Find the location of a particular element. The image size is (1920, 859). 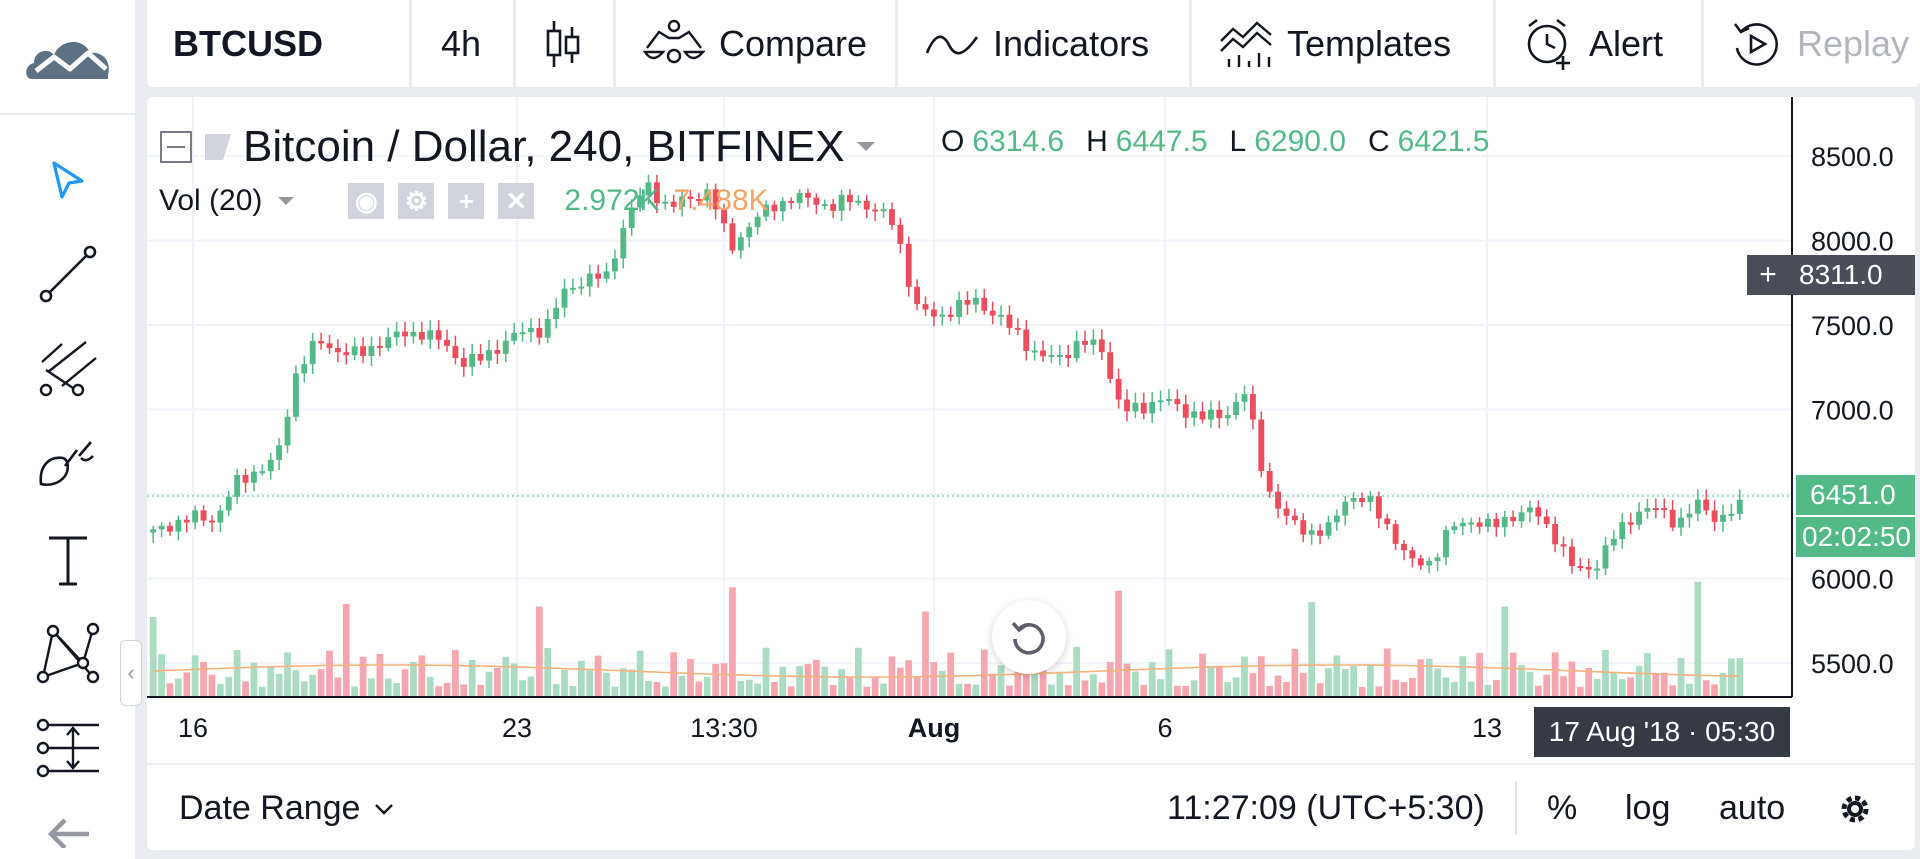

crosshair-time-label: 17 Aug '18 · 05:30 is located at coordinates (1662, 732).